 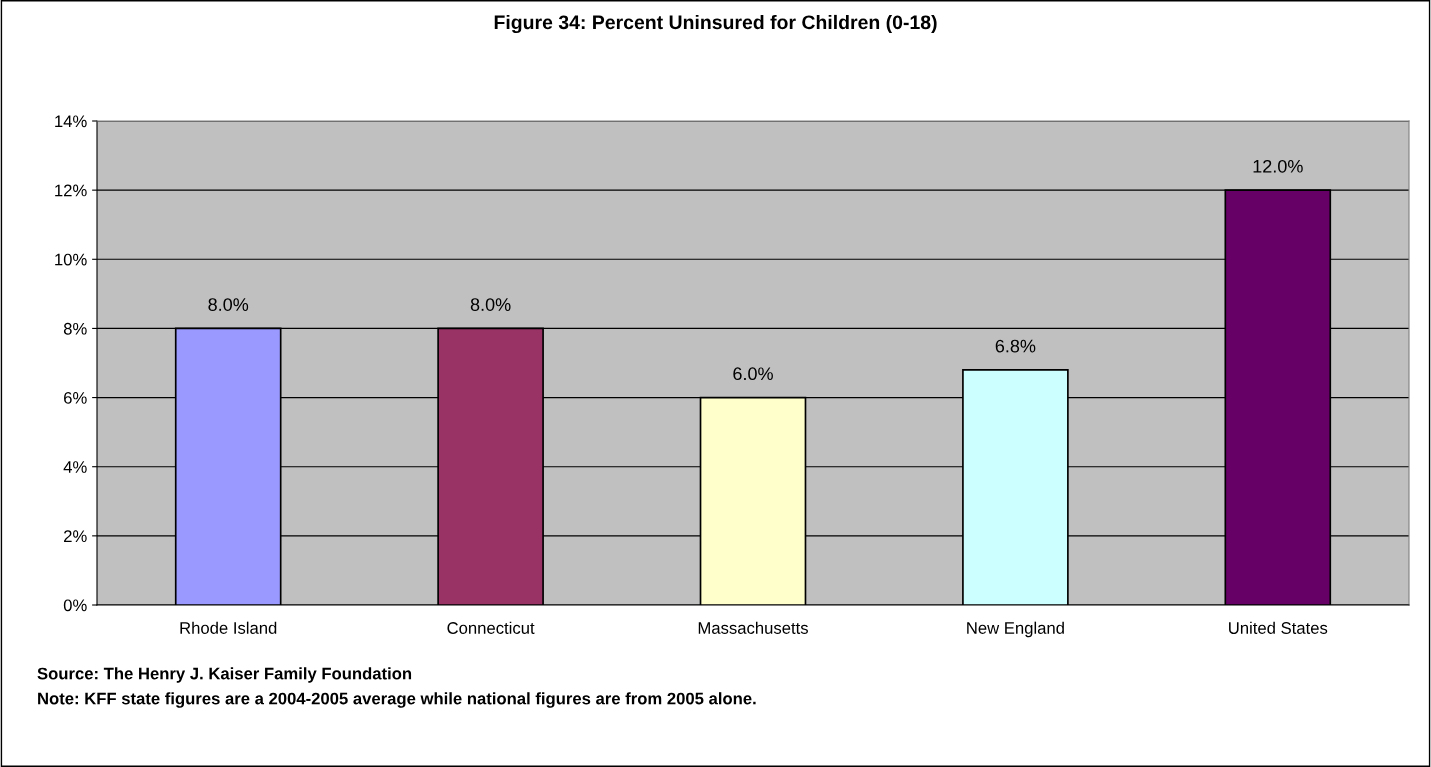 What do you see at coordinates (71, 259) in the screenshot?
I see `y-tick-label: 10%` at bounding box center [71, 259].